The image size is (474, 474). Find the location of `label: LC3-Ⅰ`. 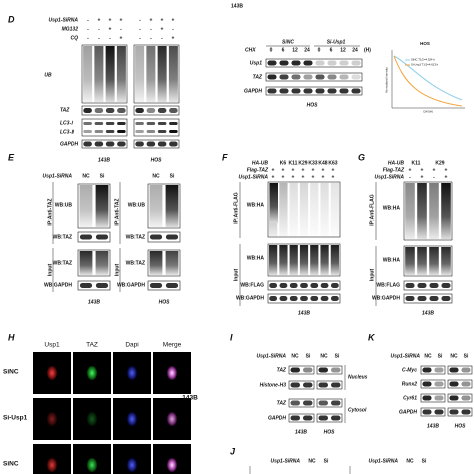

label: LC3-Ⅰ is located at coordinates (67, 123).